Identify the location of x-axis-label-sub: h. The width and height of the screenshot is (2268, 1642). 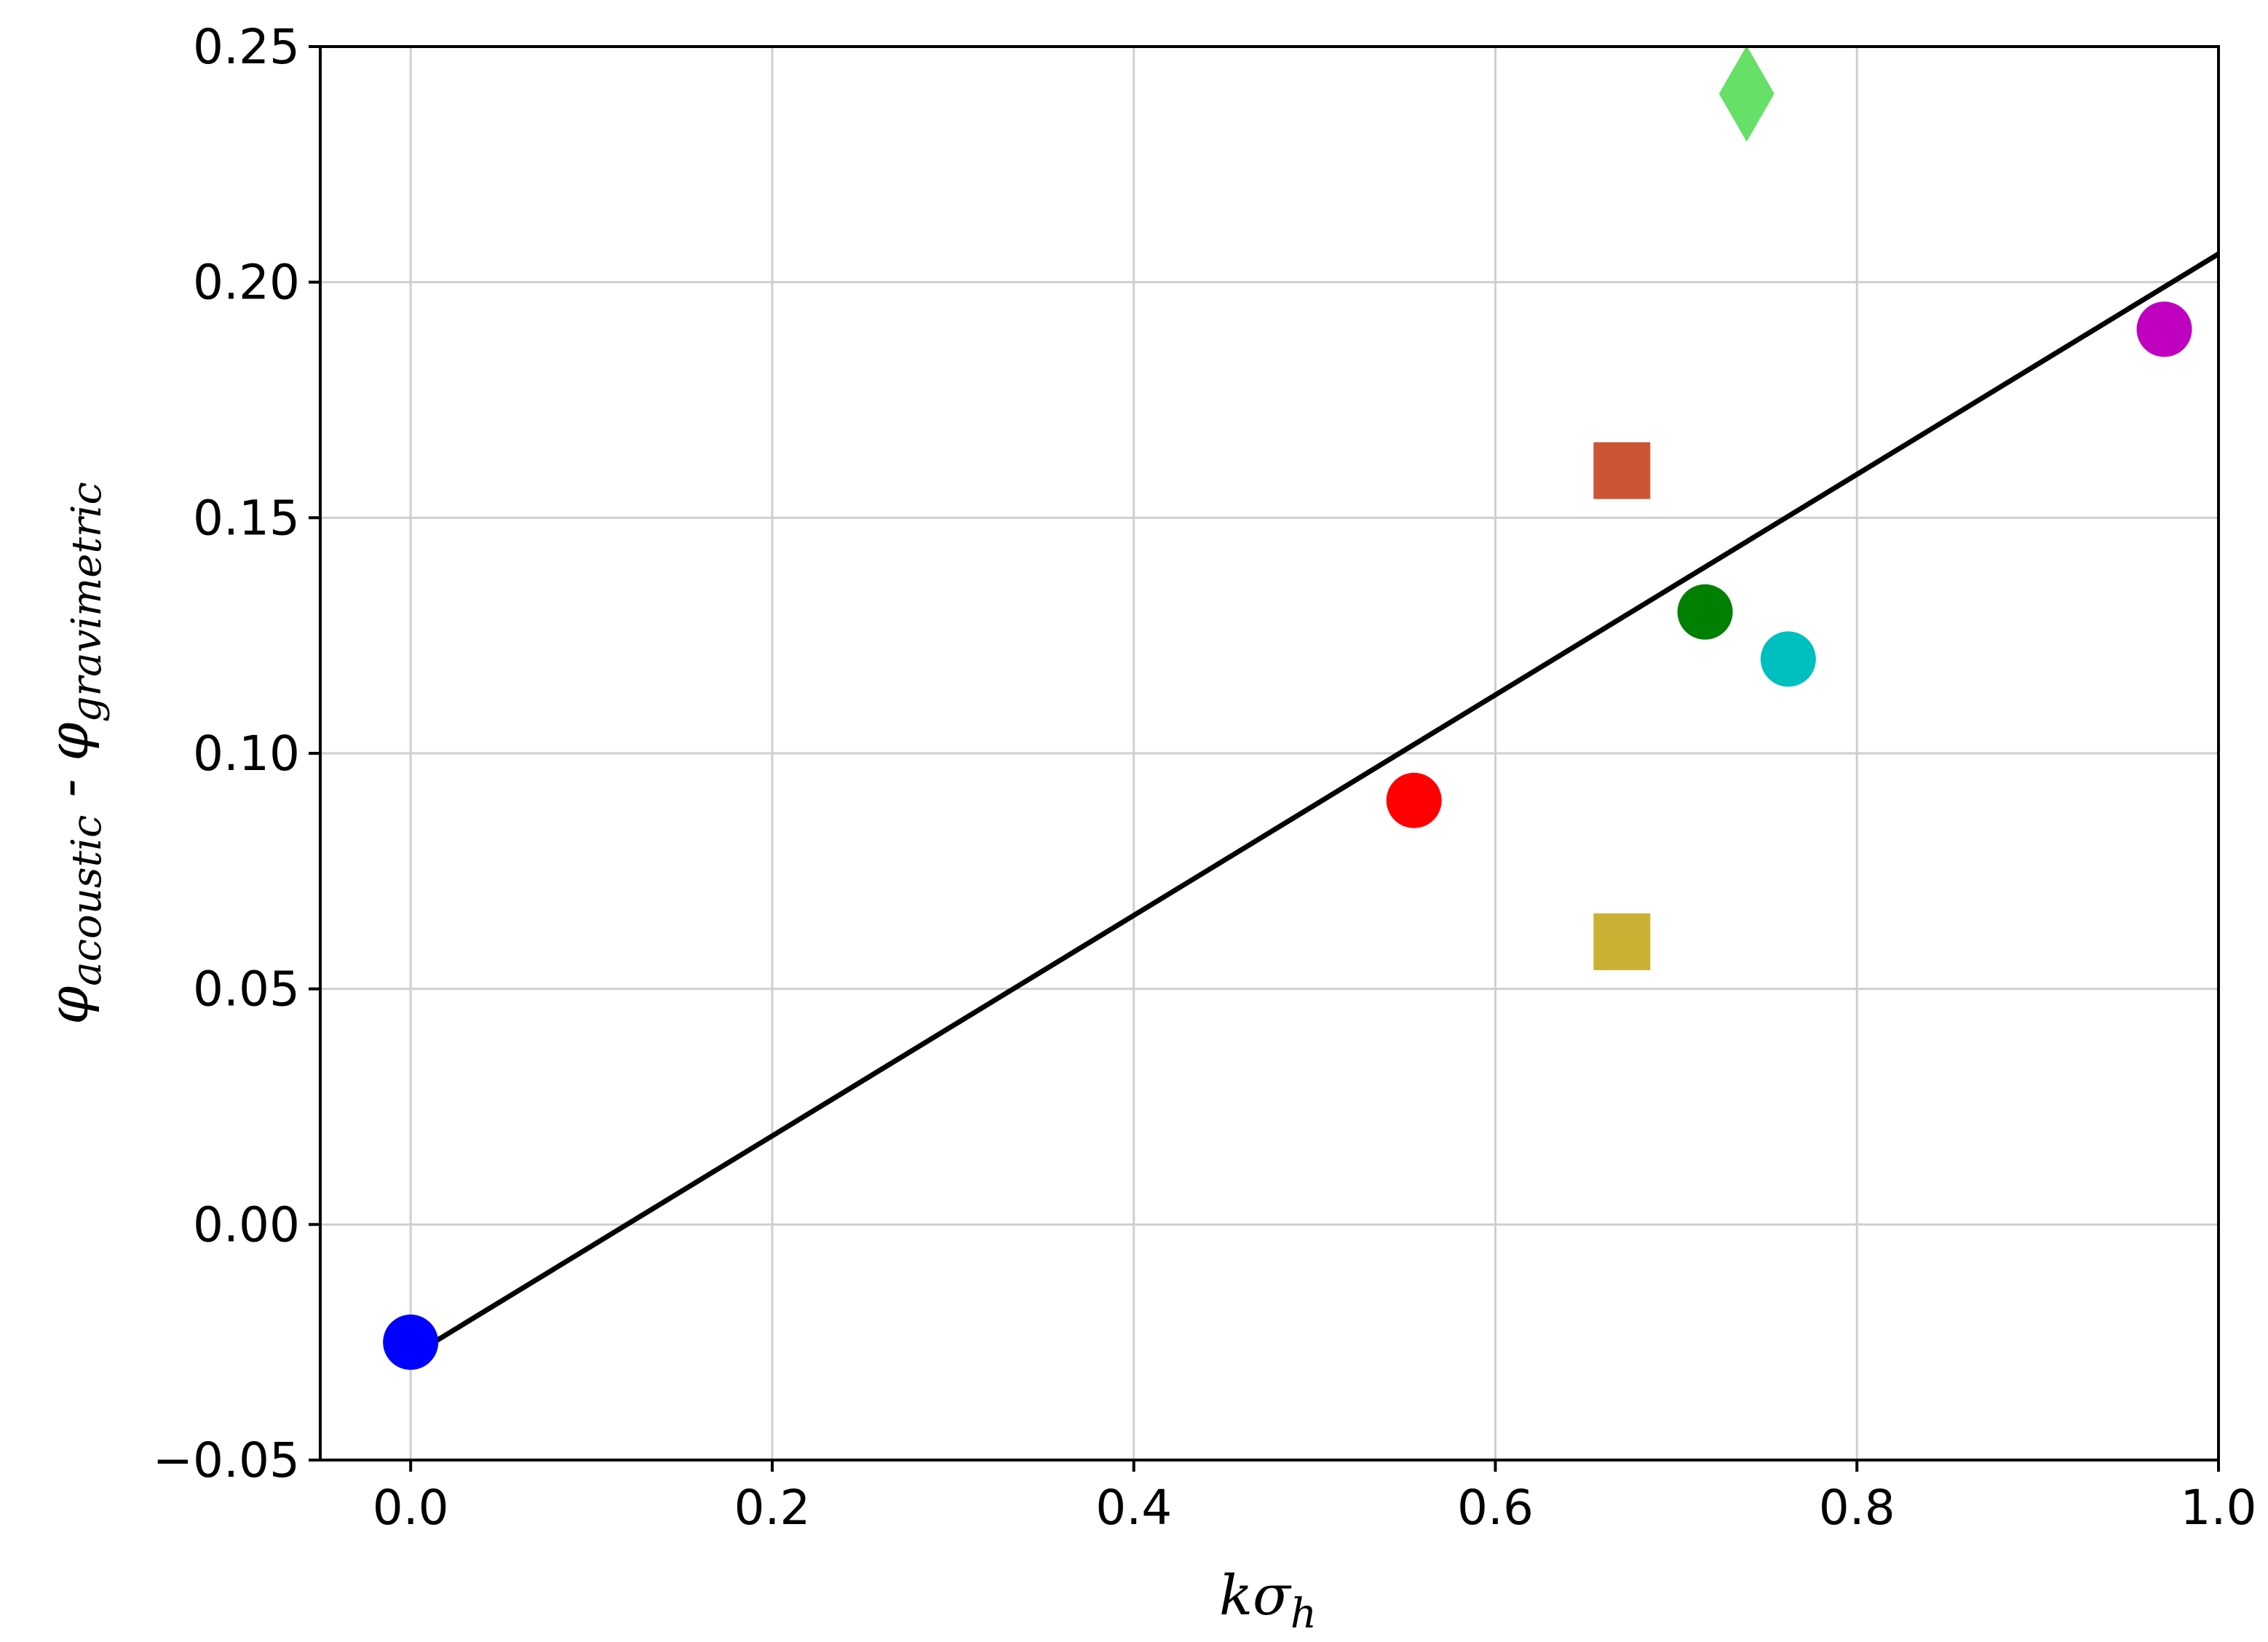
(1303, 1614).